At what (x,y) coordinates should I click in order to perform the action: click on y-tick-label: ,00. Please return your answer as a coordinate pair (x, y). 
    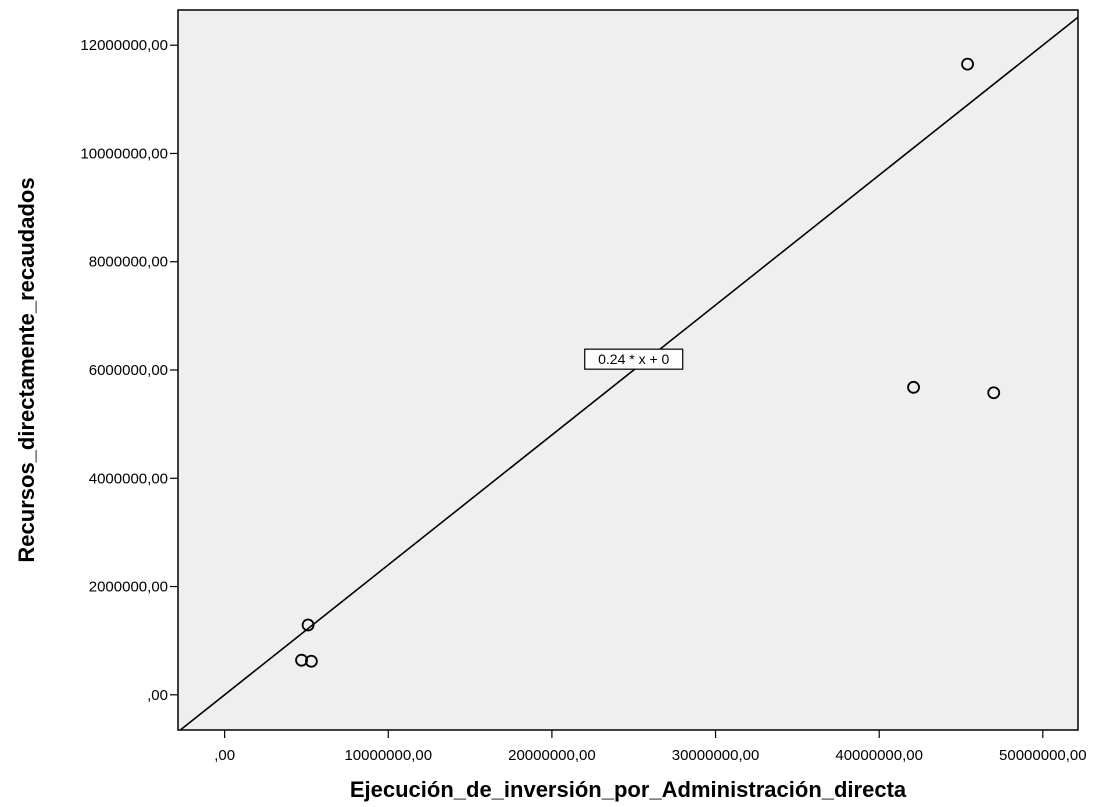
    Looking at the image, I should click on (157, 695).